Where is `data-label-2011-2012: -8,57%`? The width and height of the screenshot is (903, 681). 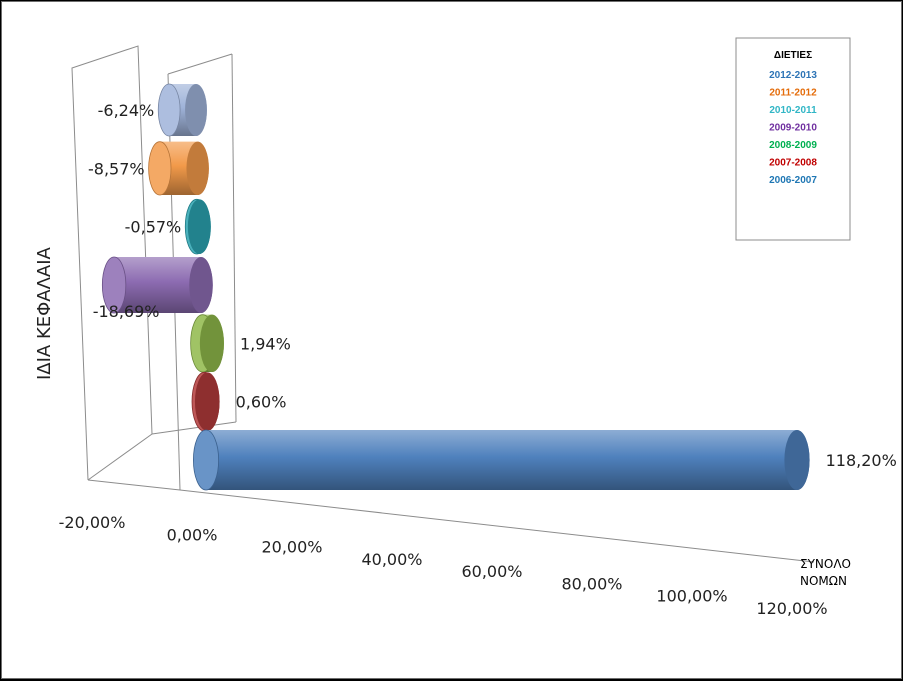 data-label-2011-2012: -8,57% is located at coordinates (116, 168).